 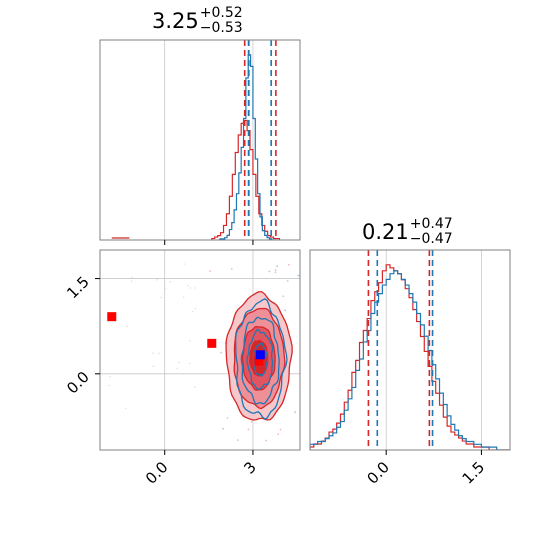 I want to click on hist-group-h2, so click(x=410, y=350).